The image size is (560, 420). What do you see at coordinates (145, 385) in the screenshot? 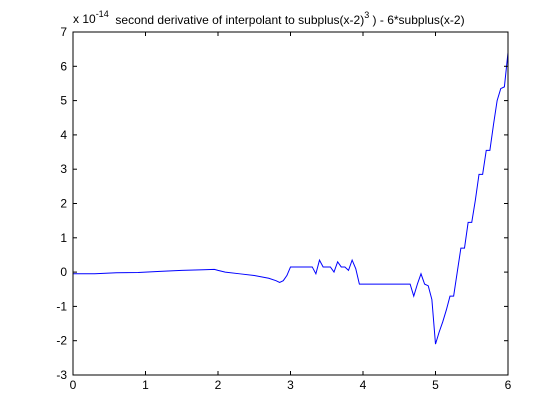
I see `x-tick-label-1: 1` at bounding box center [145, 385].